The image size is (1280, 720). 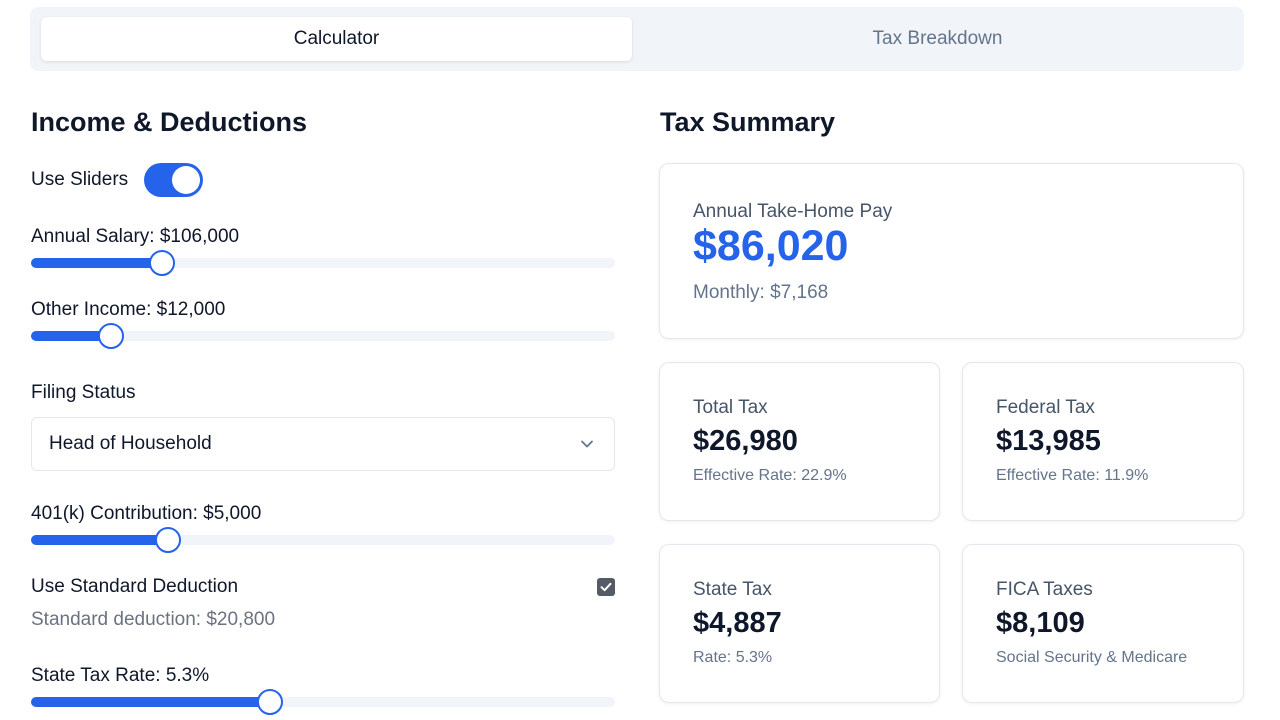 I want to click on standard-deduction-label: Use Standard Deduction, so click(x=135, y=586).